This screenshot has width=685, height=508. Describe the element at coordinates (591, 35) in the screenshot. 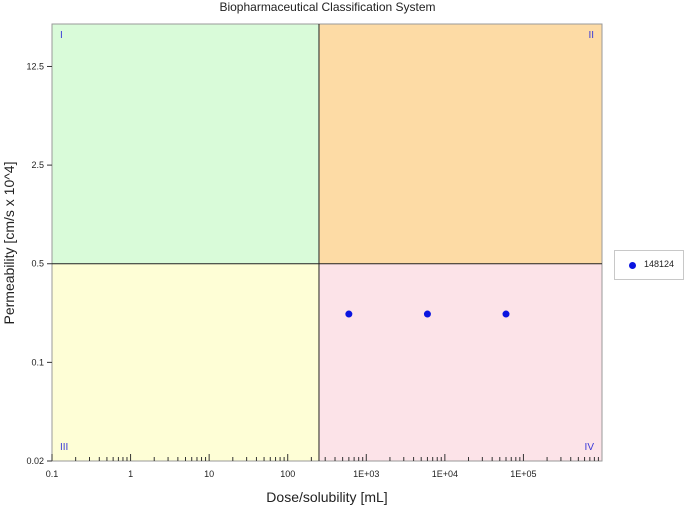

I see `region-label-II: II` at that location.